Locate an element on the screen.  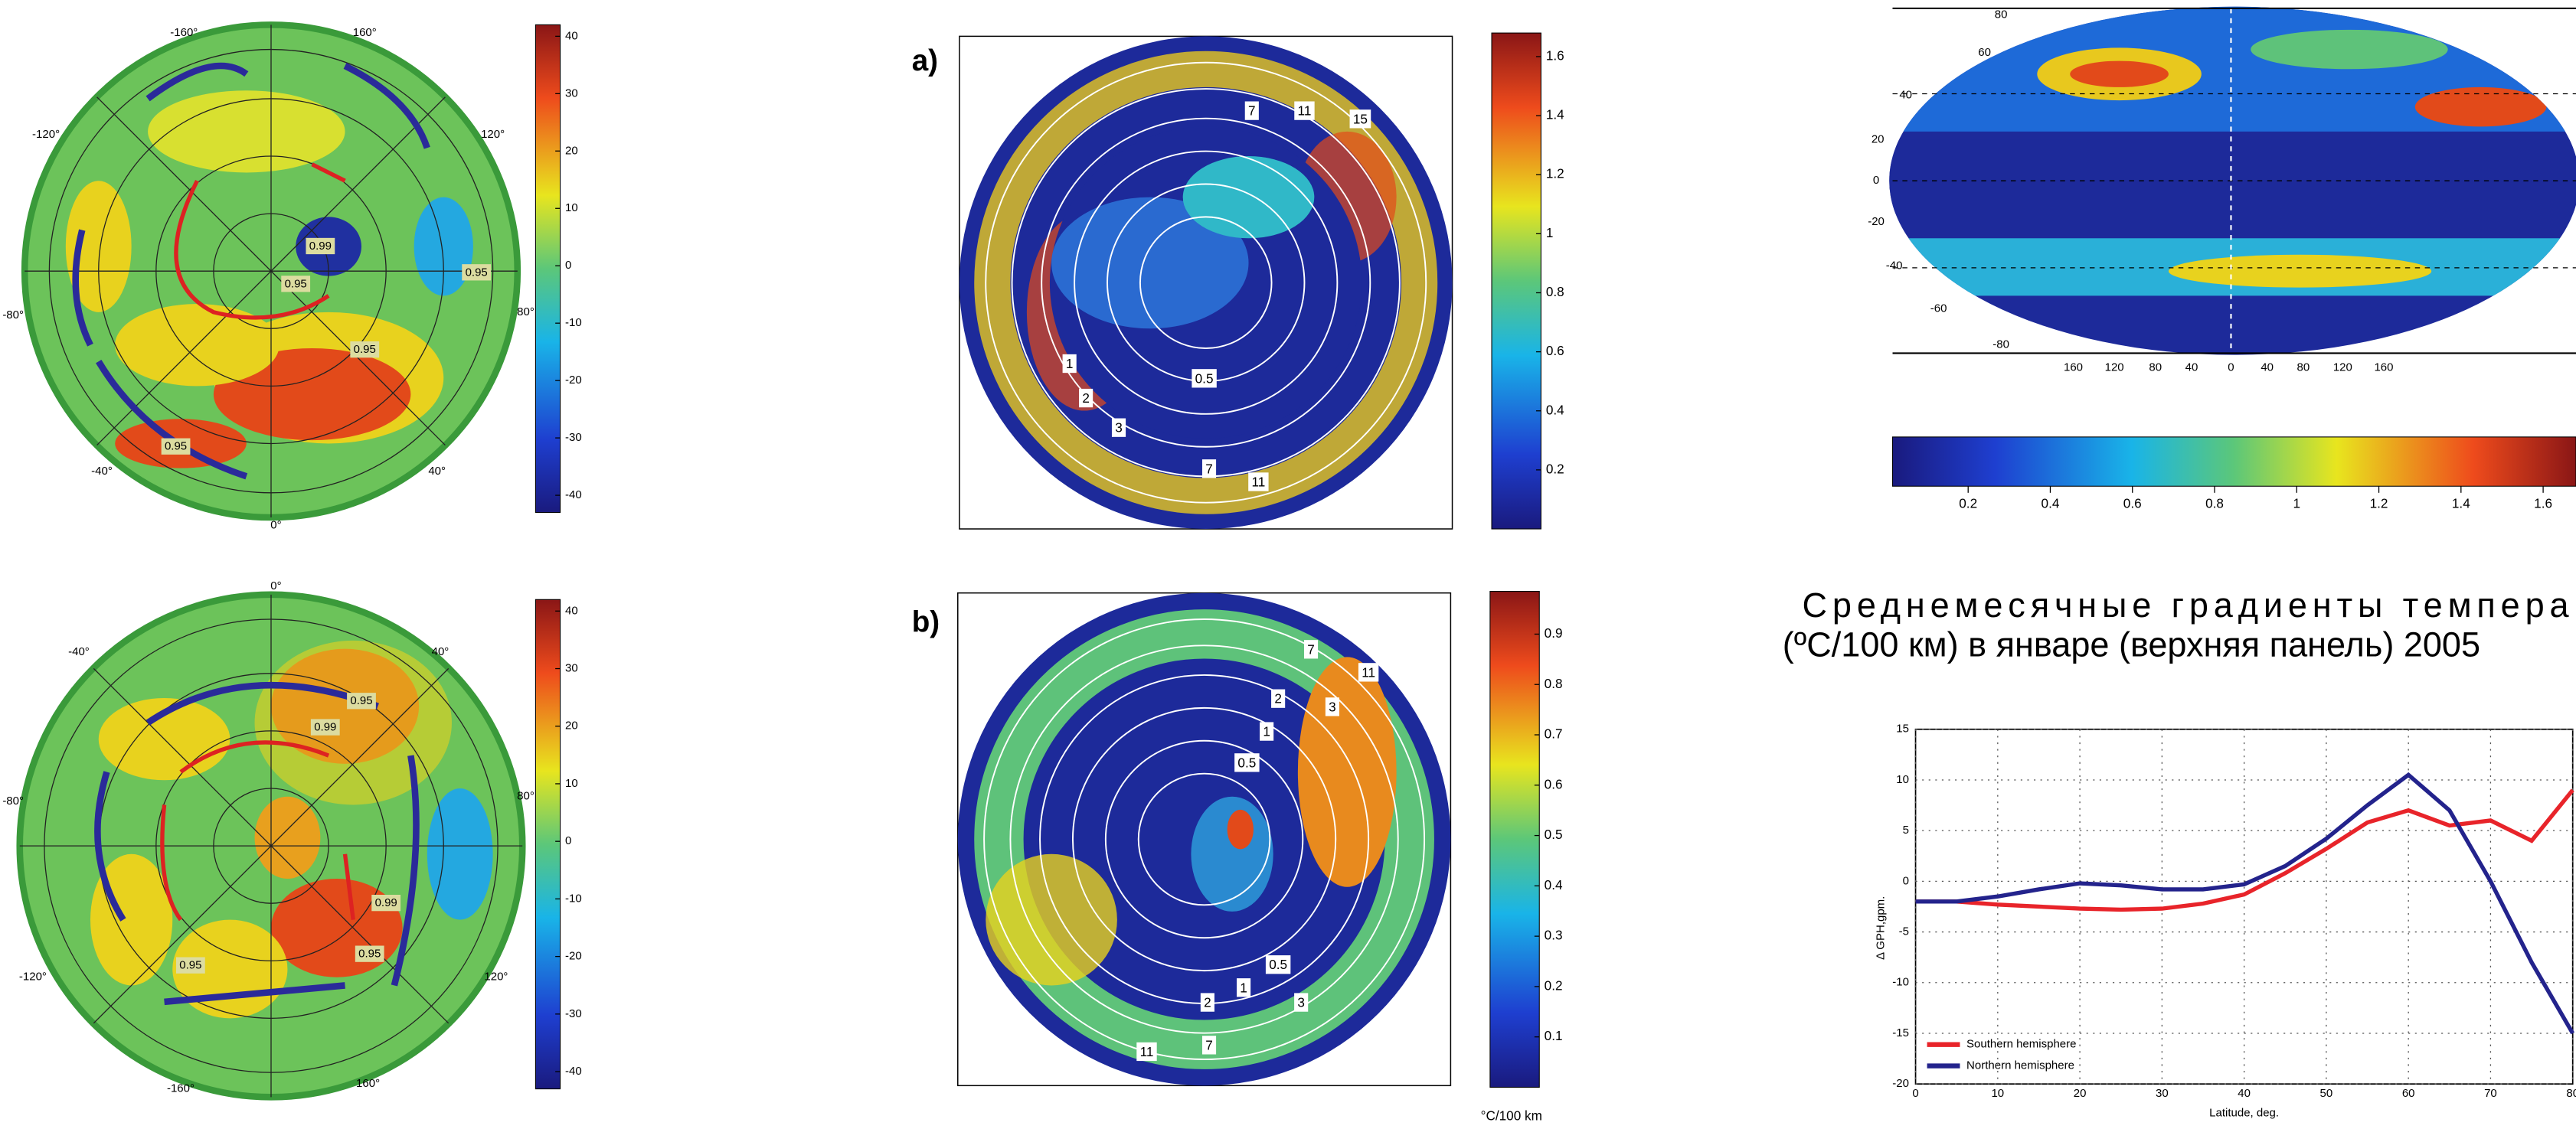
lat-label: -20 is located at coordinates (1876, 222).